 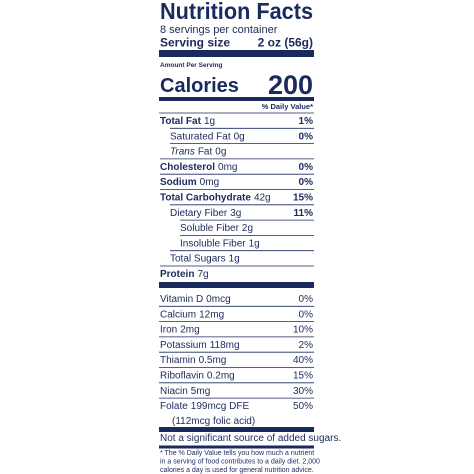 What do you see at coordinates (198, 259) in the screenshot?
I see `nutrient-name: Total Sugars` at bounding box center [198, 259].